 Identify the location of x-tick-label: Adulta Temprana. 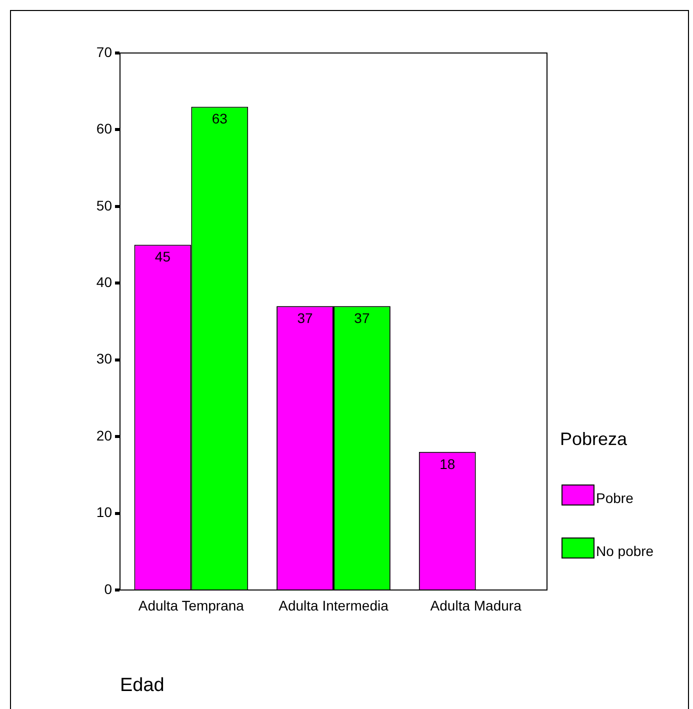
(191, 605).